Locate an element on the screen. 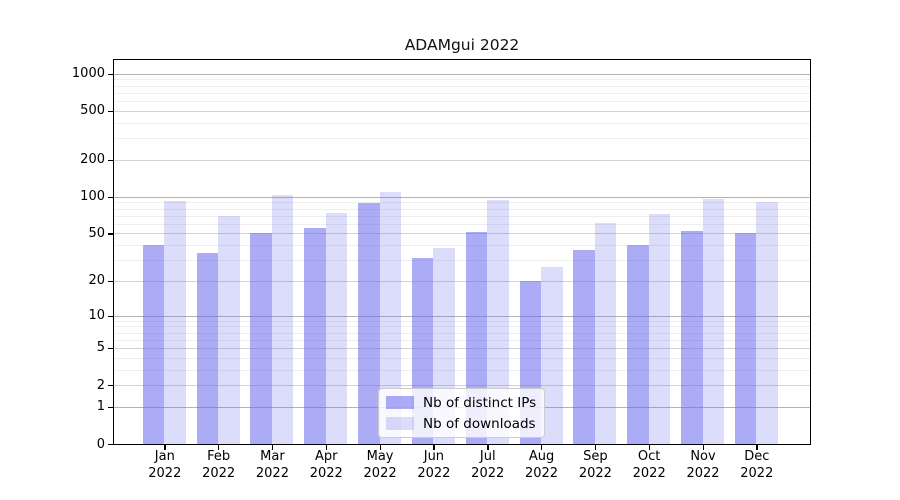 The width and height of the screenshot is (900, 500). x-tick-mark-dec is located at coordinates (757, 447).